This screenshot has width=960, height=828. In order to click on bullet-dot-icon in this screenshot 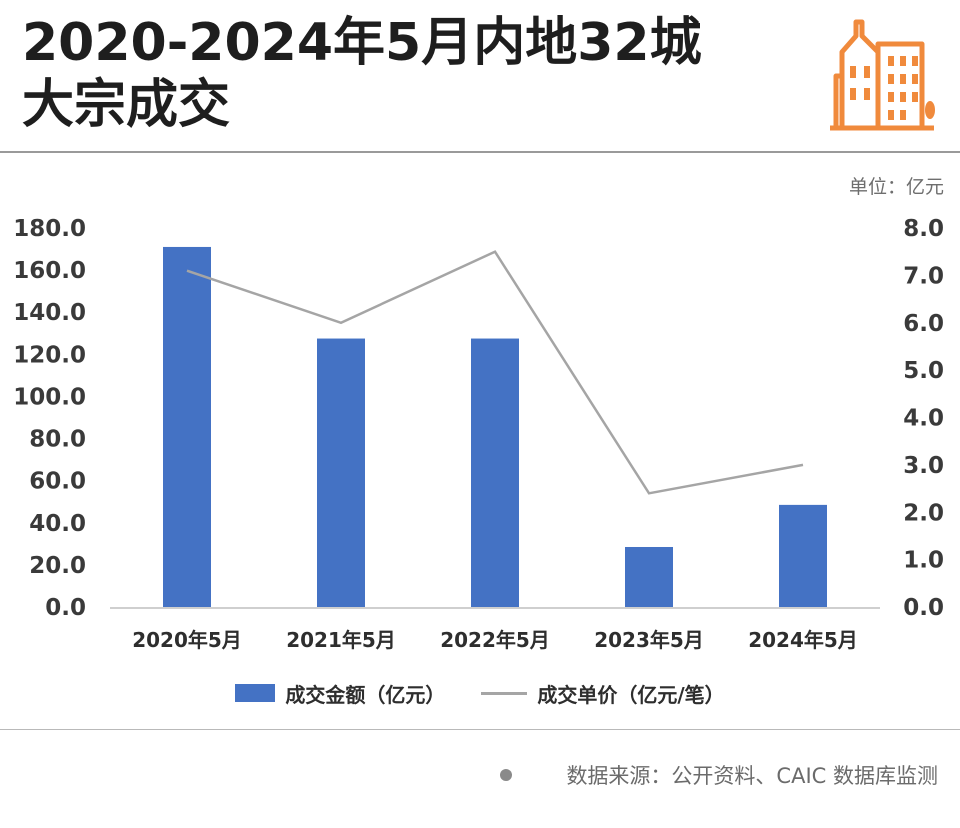, I will do `click(506, 775)`.